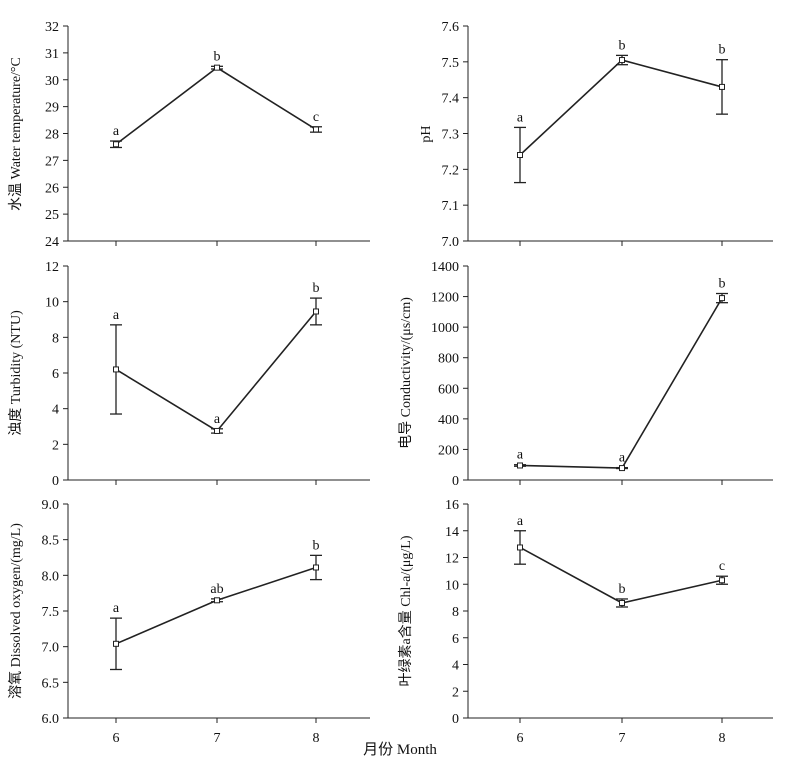  What do you see at coordinates (316, 288) in the screenshot?
I see `panel3-significance-label: b` at bounding box center [316, 288].